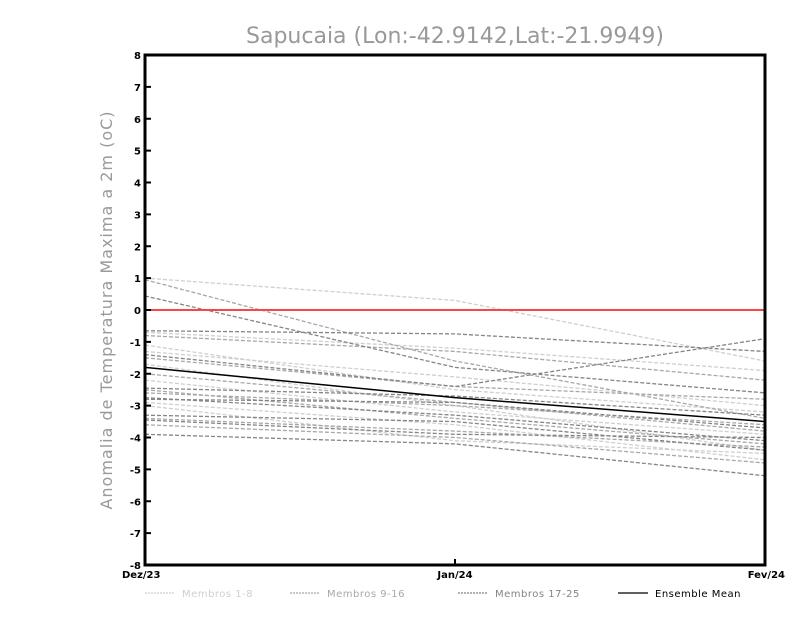 Image resolution: width=800 pixels, height=618 pixels. I want to click on y-axis-label: Anomalia de Temperatura Maxima a 2m (oC), so click(106, 309).